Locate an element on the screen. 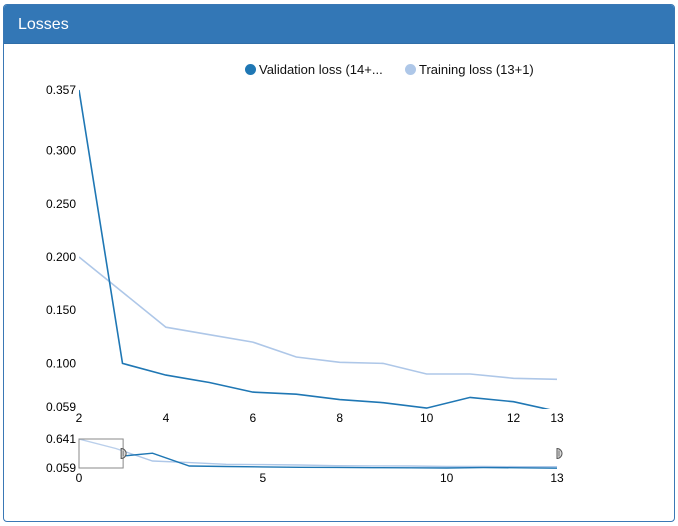  panel-title: Losses is located at coordinates (43, 24).